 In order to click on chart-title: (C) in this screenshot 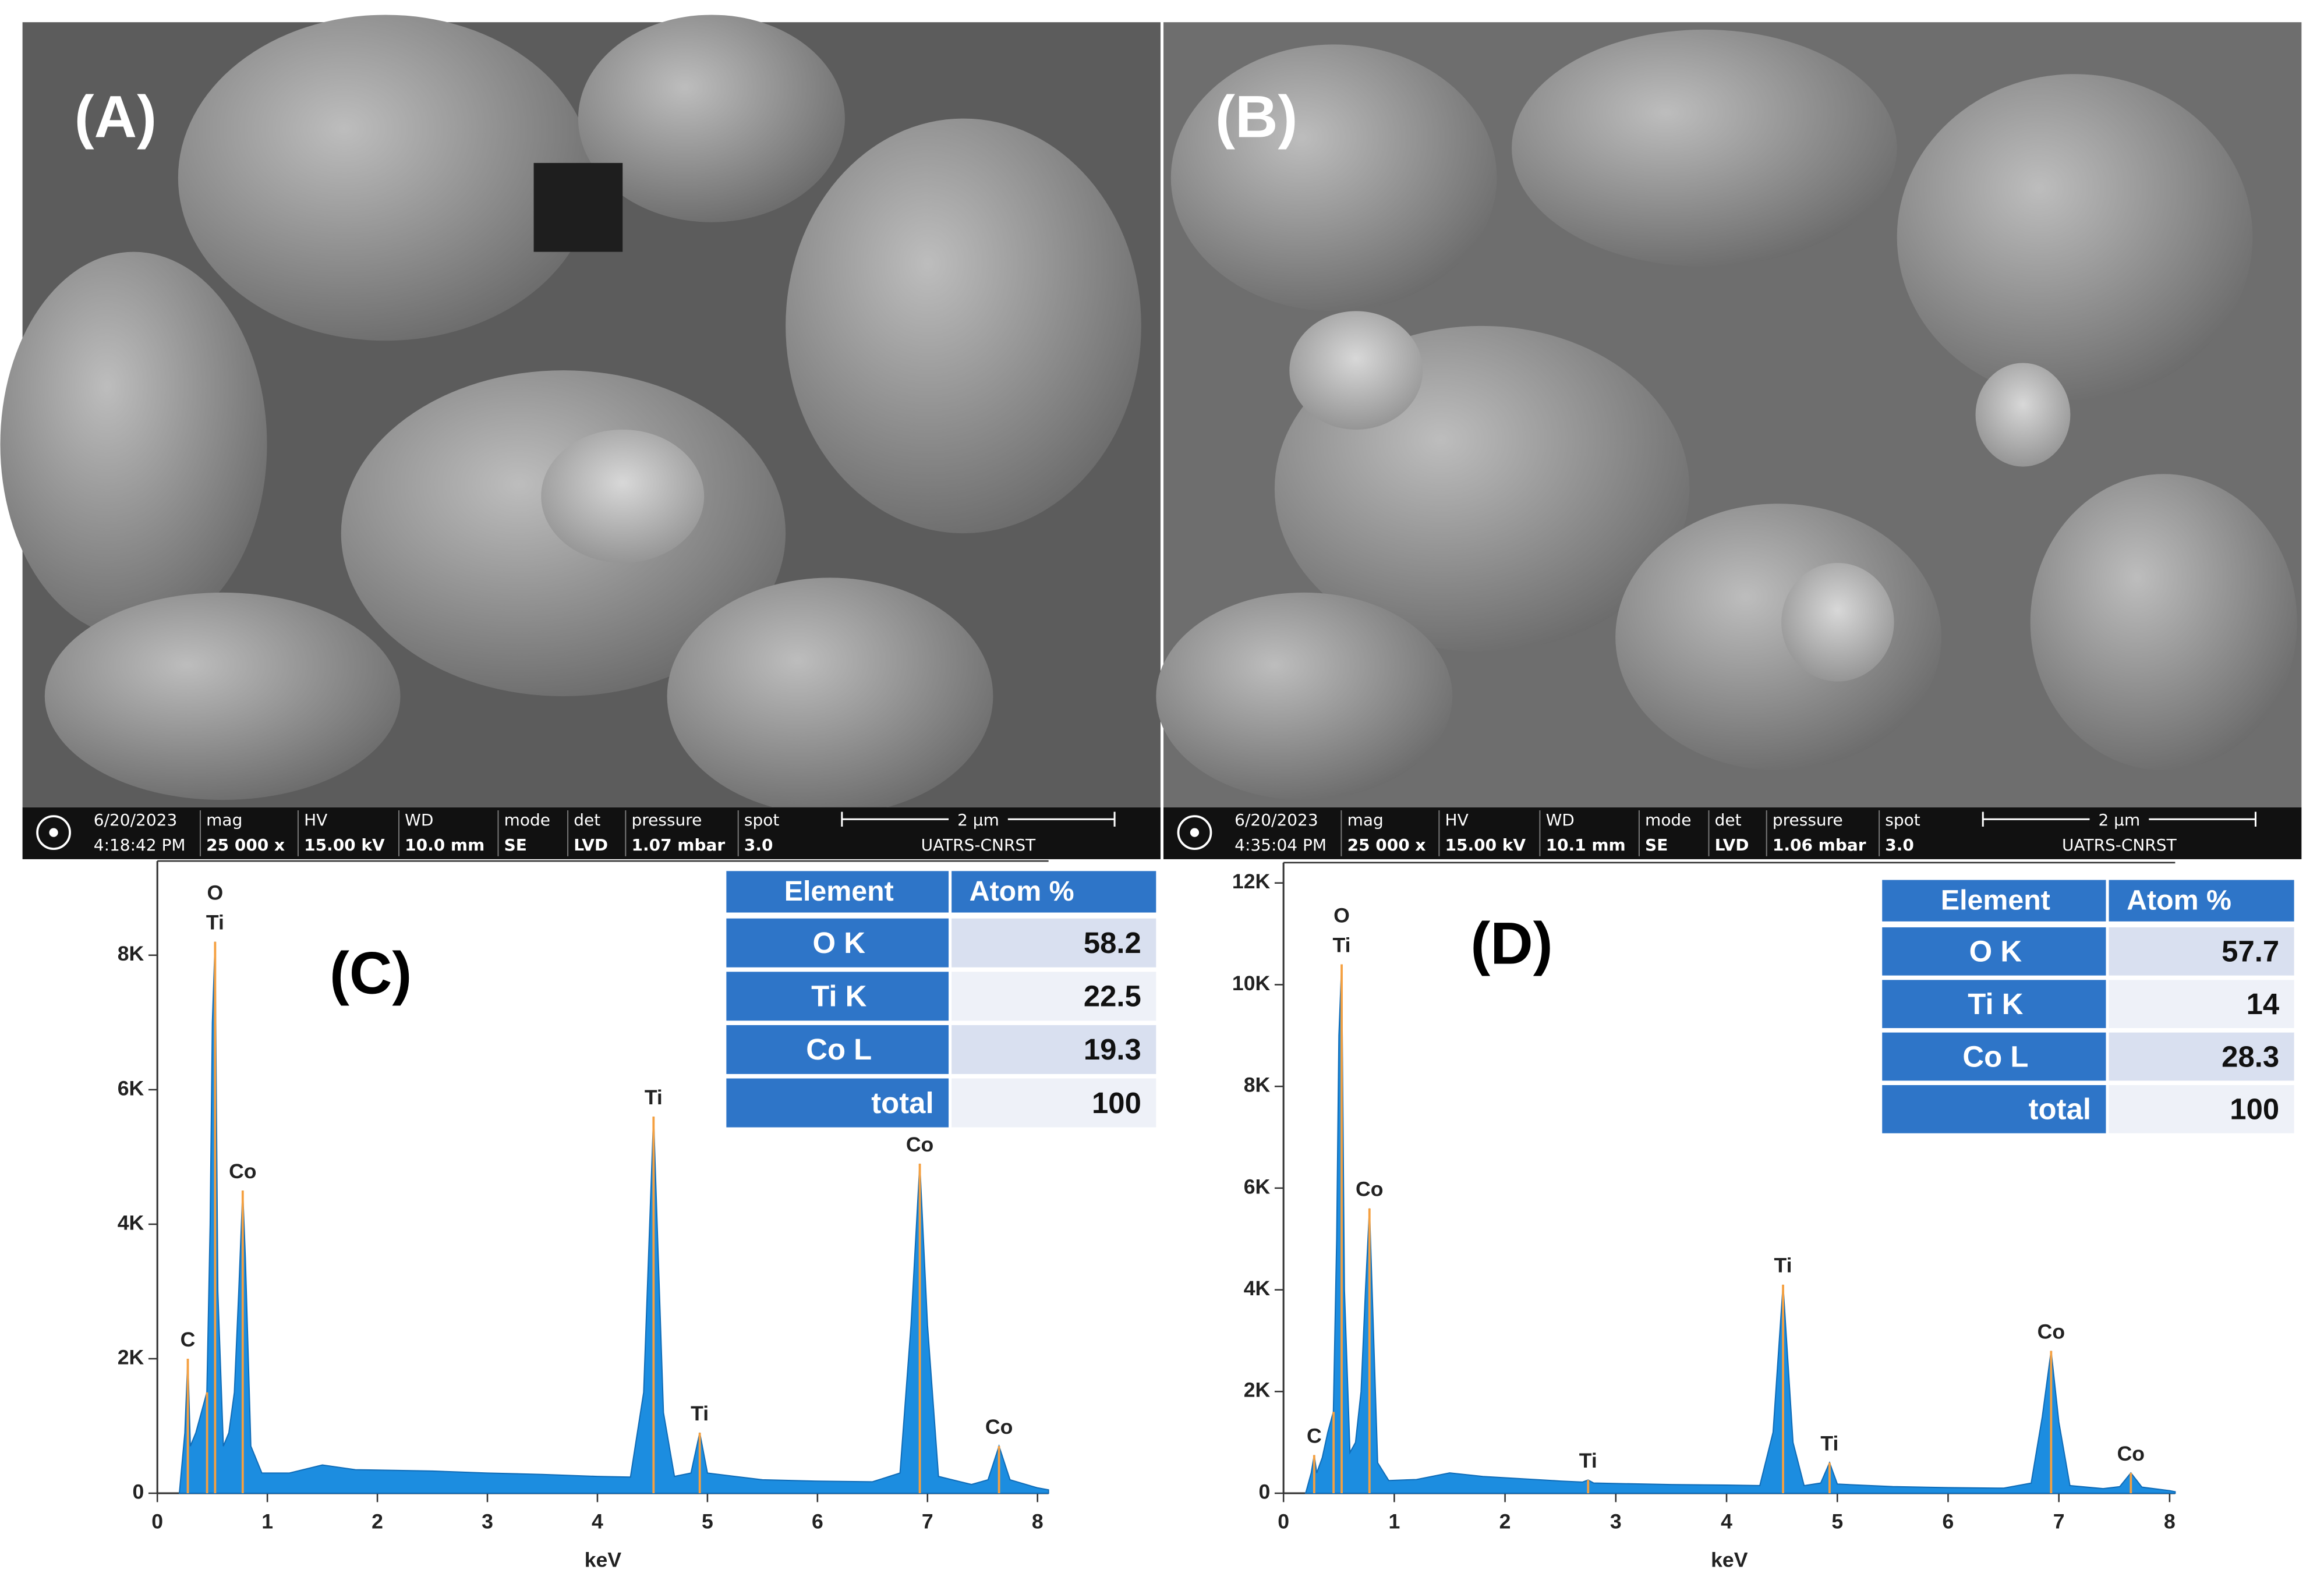, I will do `click(371, 973)`.